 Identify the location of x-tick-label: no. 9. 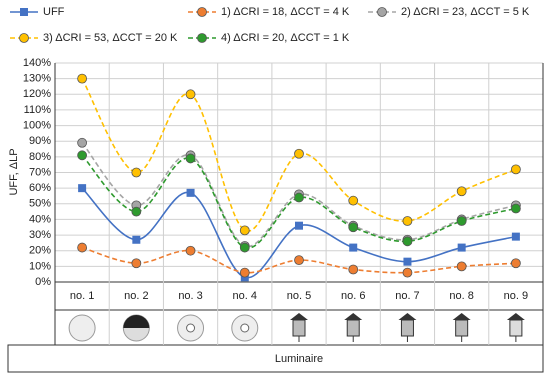
(516, 296).